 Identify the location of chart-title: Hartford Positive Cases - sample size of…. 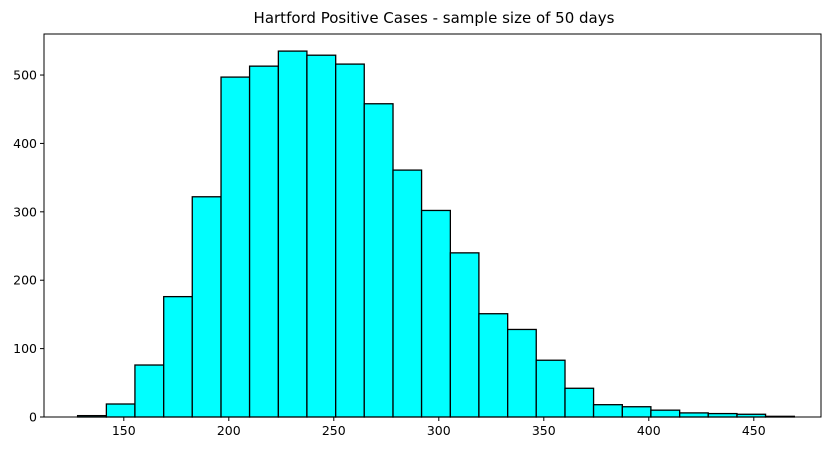
(434, 18).